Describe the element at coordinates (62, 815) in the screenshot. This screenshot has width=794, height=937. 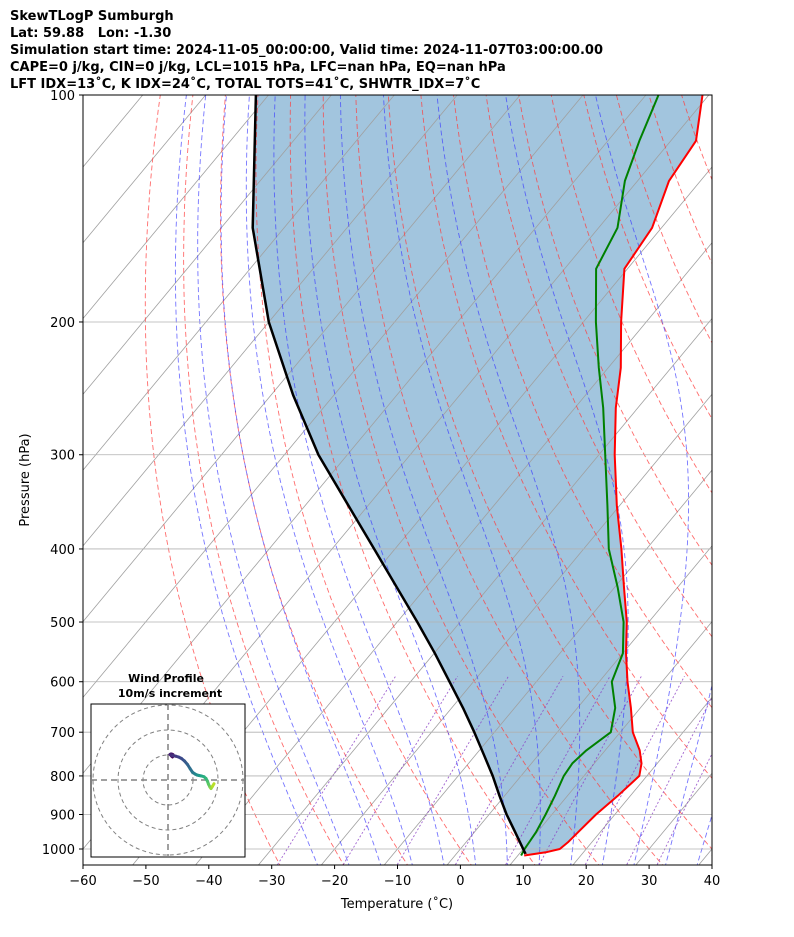
I see `y-tick-label: 900` at that location.